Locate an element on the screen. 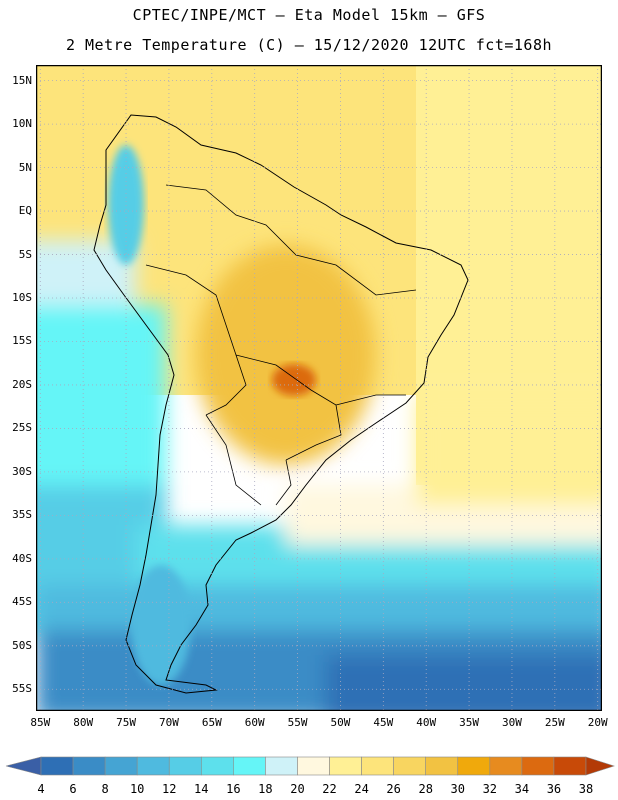 This screenshot has height=800, width=618. longitude-label: 65W is located at coordinates (211, 722).